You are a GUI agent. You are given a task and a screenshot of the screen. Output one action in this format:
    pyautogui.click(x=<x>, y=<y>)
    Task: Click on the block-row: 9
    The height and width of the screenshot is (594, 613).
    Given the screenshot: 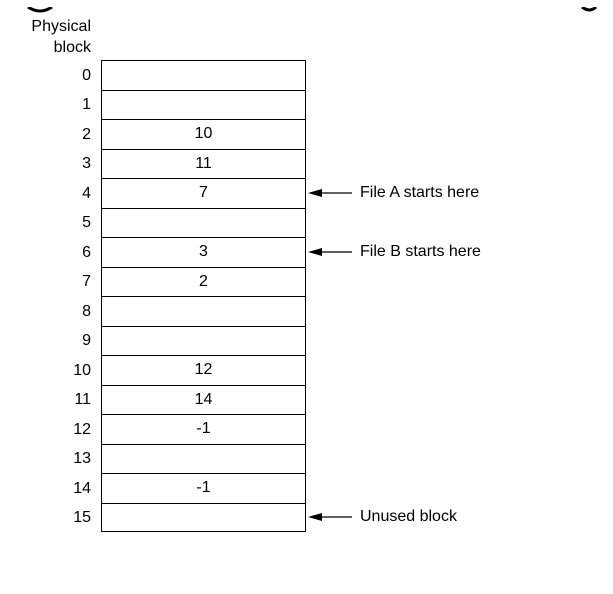 What is the action you would take?
    pyautogui.click(x=194, y=340)
    